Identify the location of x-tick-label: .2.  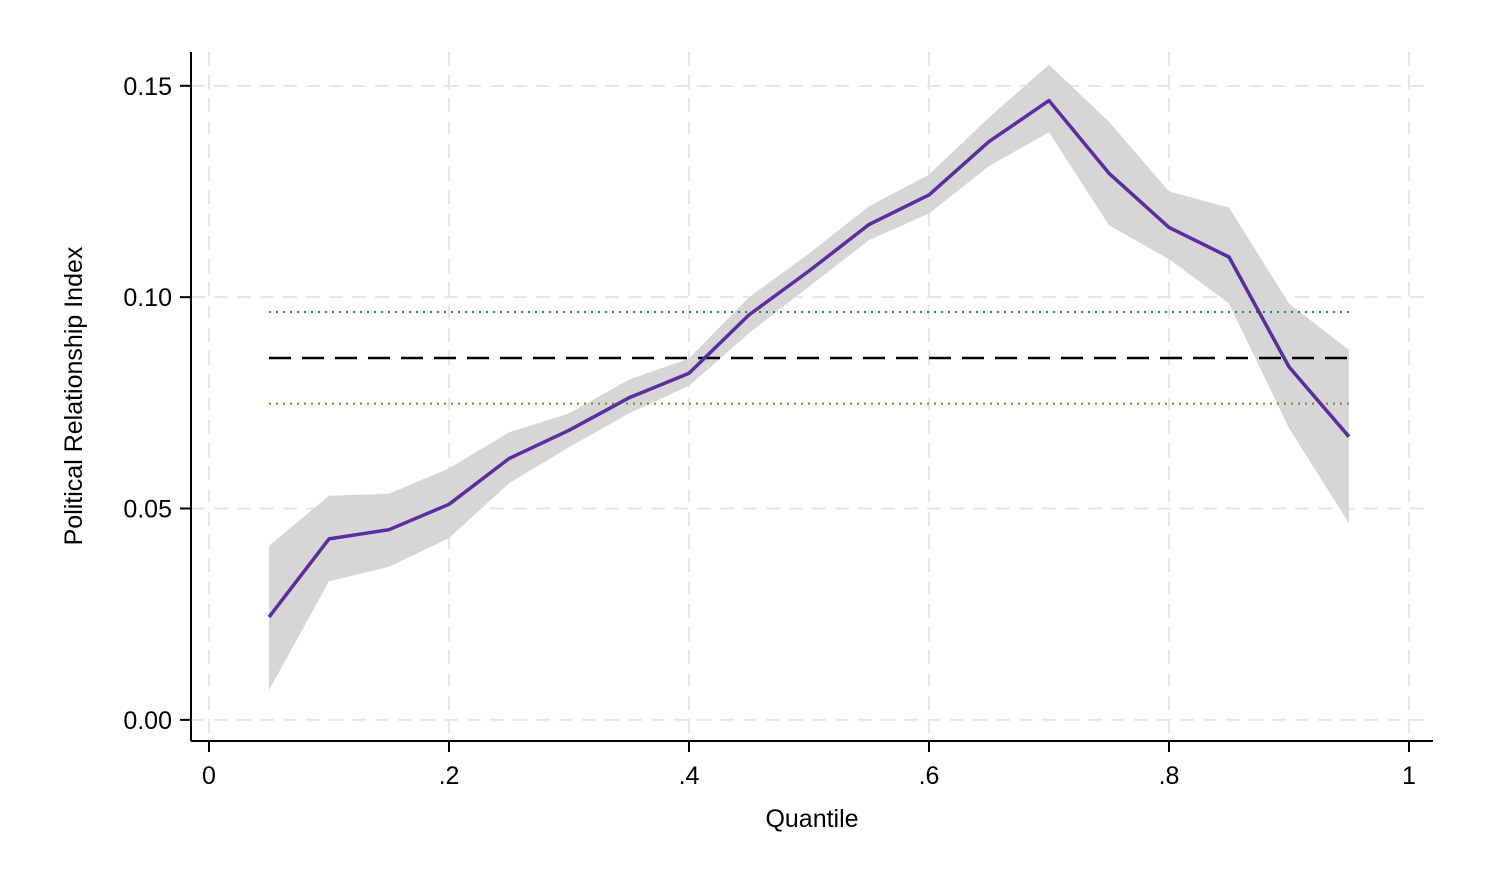
(449, 776).